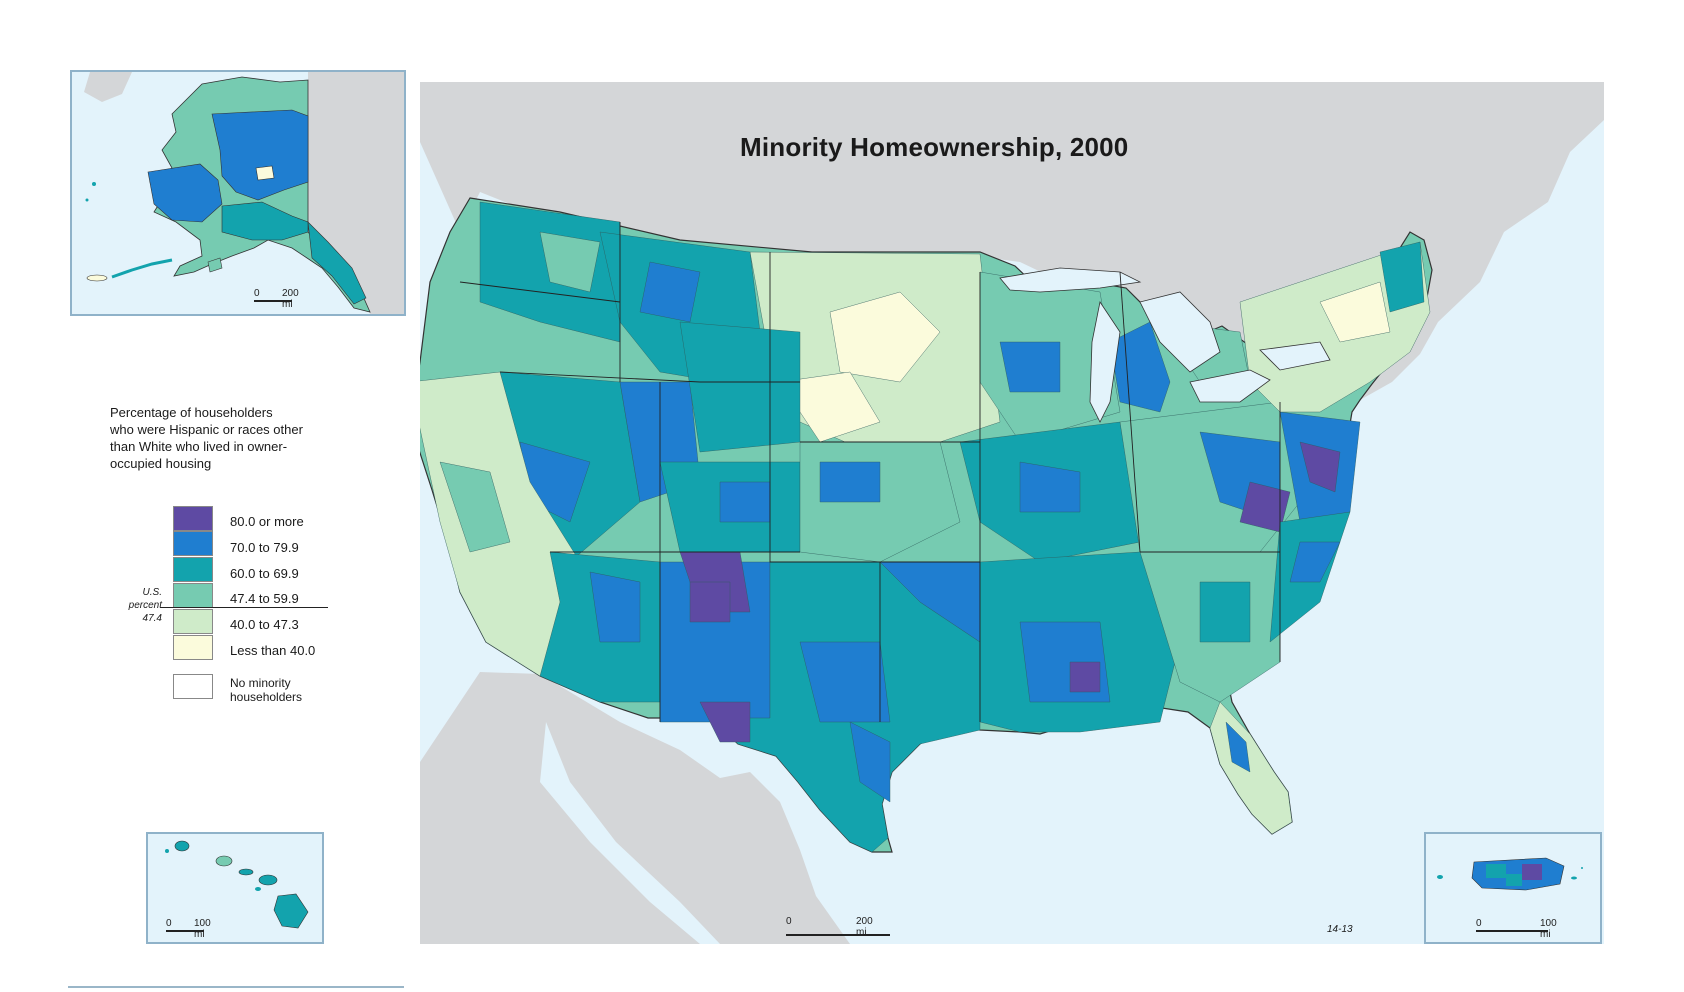 This screenshot has height=992, width=1684. Describe the element at coordinates (206, 429) in the screenshot. I see `legend-title-line: who were Hispanic or races other` at that location.